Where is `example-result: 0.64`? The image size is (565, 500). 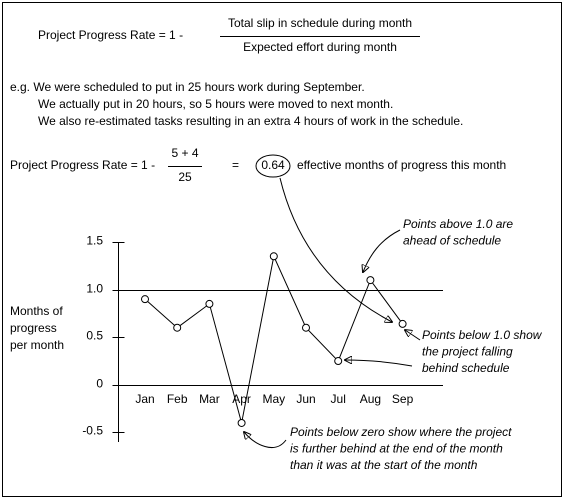 example-result: 0.64 is located at coordinates (273, 165).